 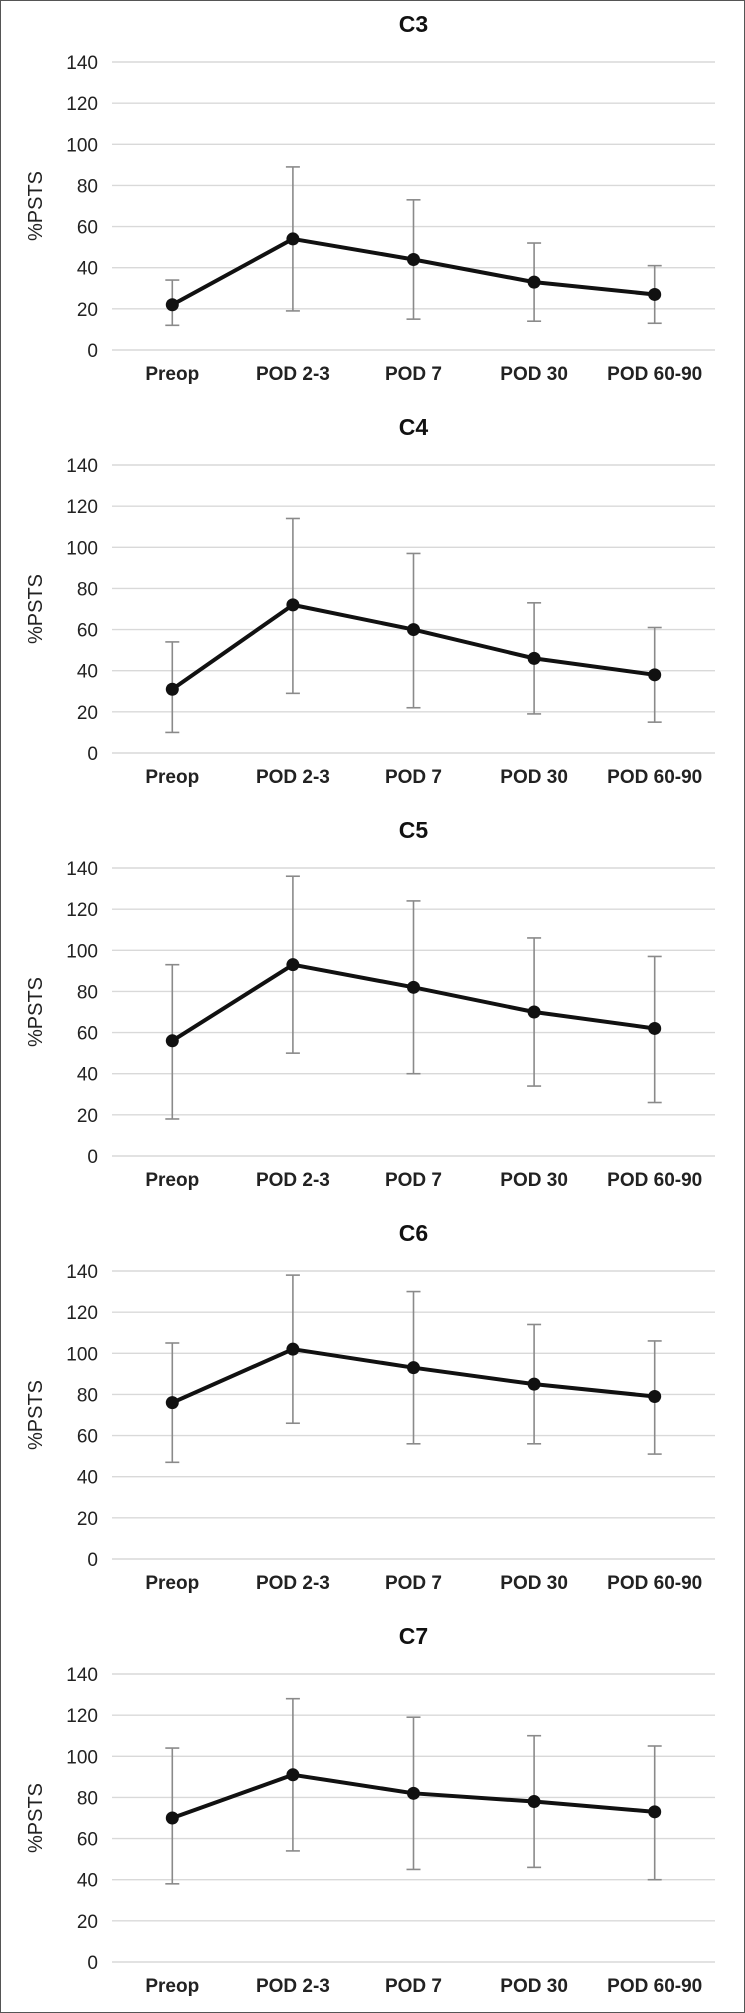 What do you see at coordinates (413, 1636) in the screenshot?
I see `chart-title: C7` at bounding box center [413, 1636].